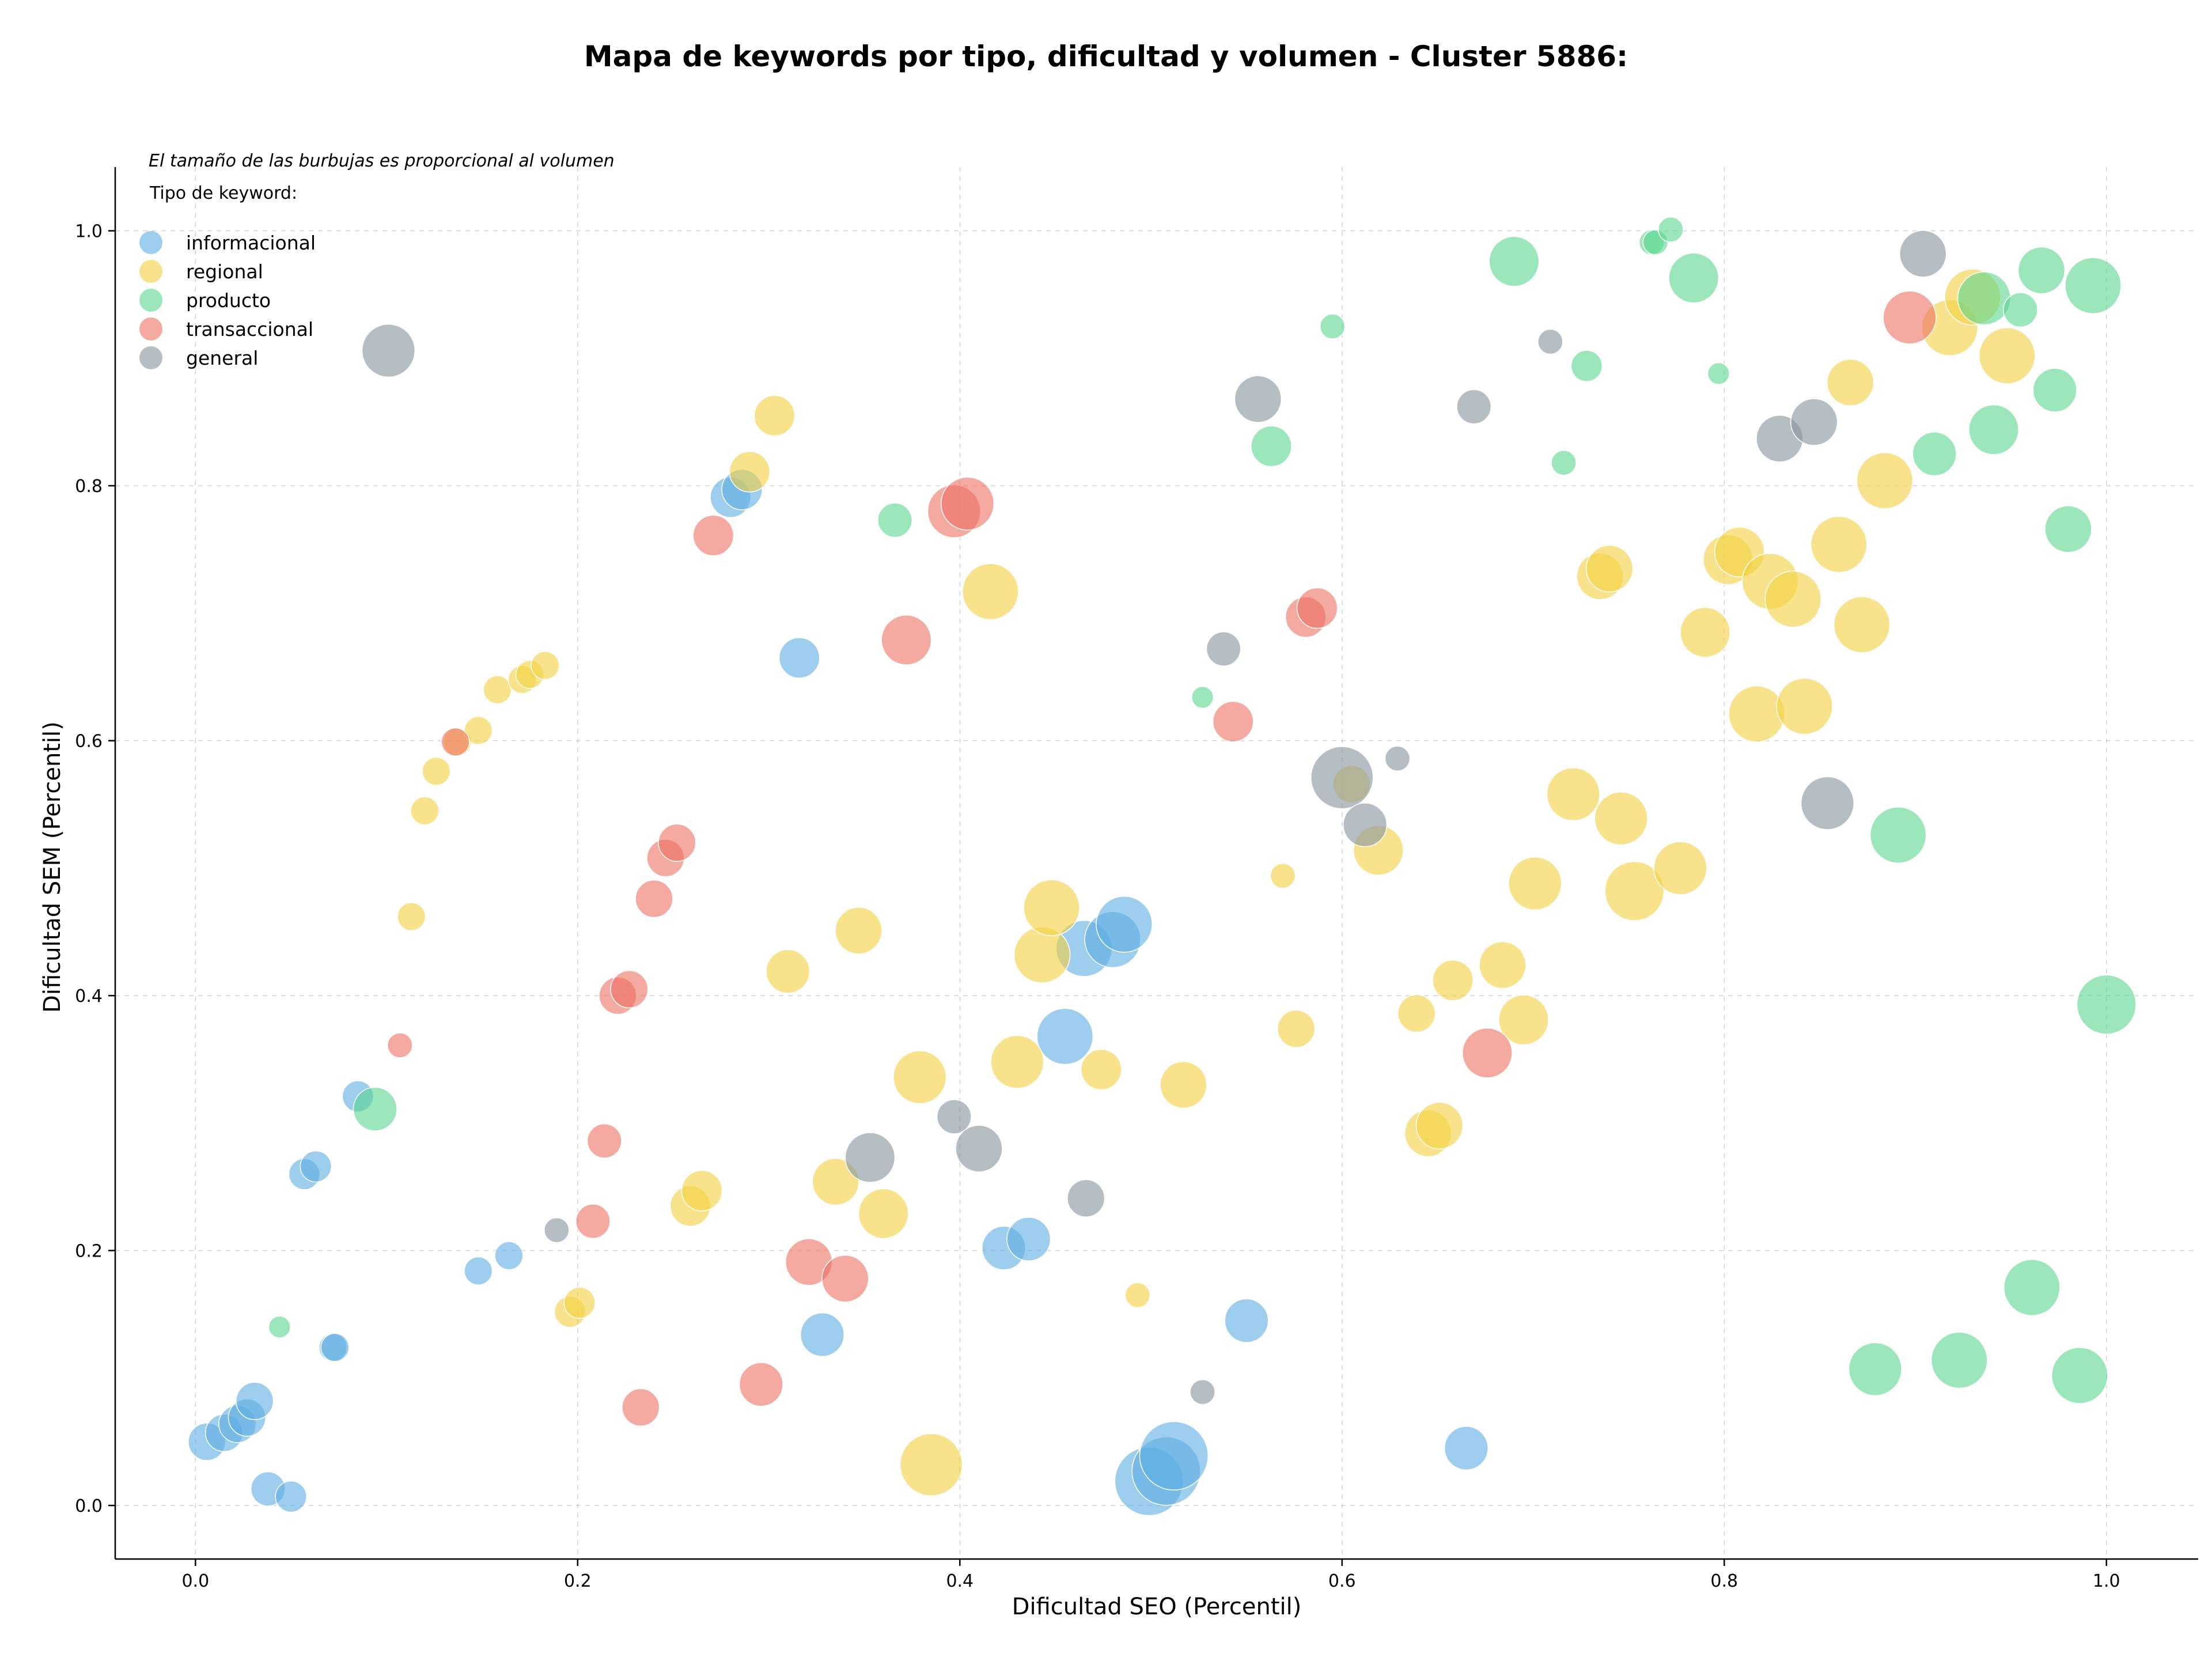 The height and width of the screenshot is (1661, 2212). What do you see at coordinates (2106, 1581) in the screenshot?
I see `x-tick-label: 1.0` at bounding box center [2106, 1581].